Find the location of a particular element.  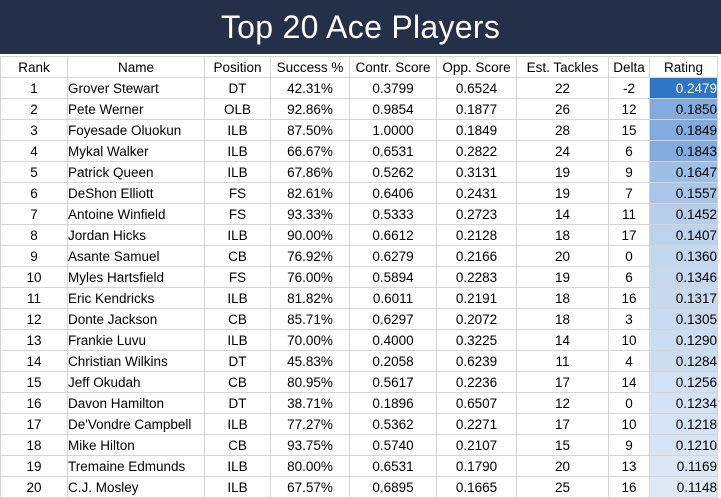

cell-delta: 10 is located at coordinates (629, 340).